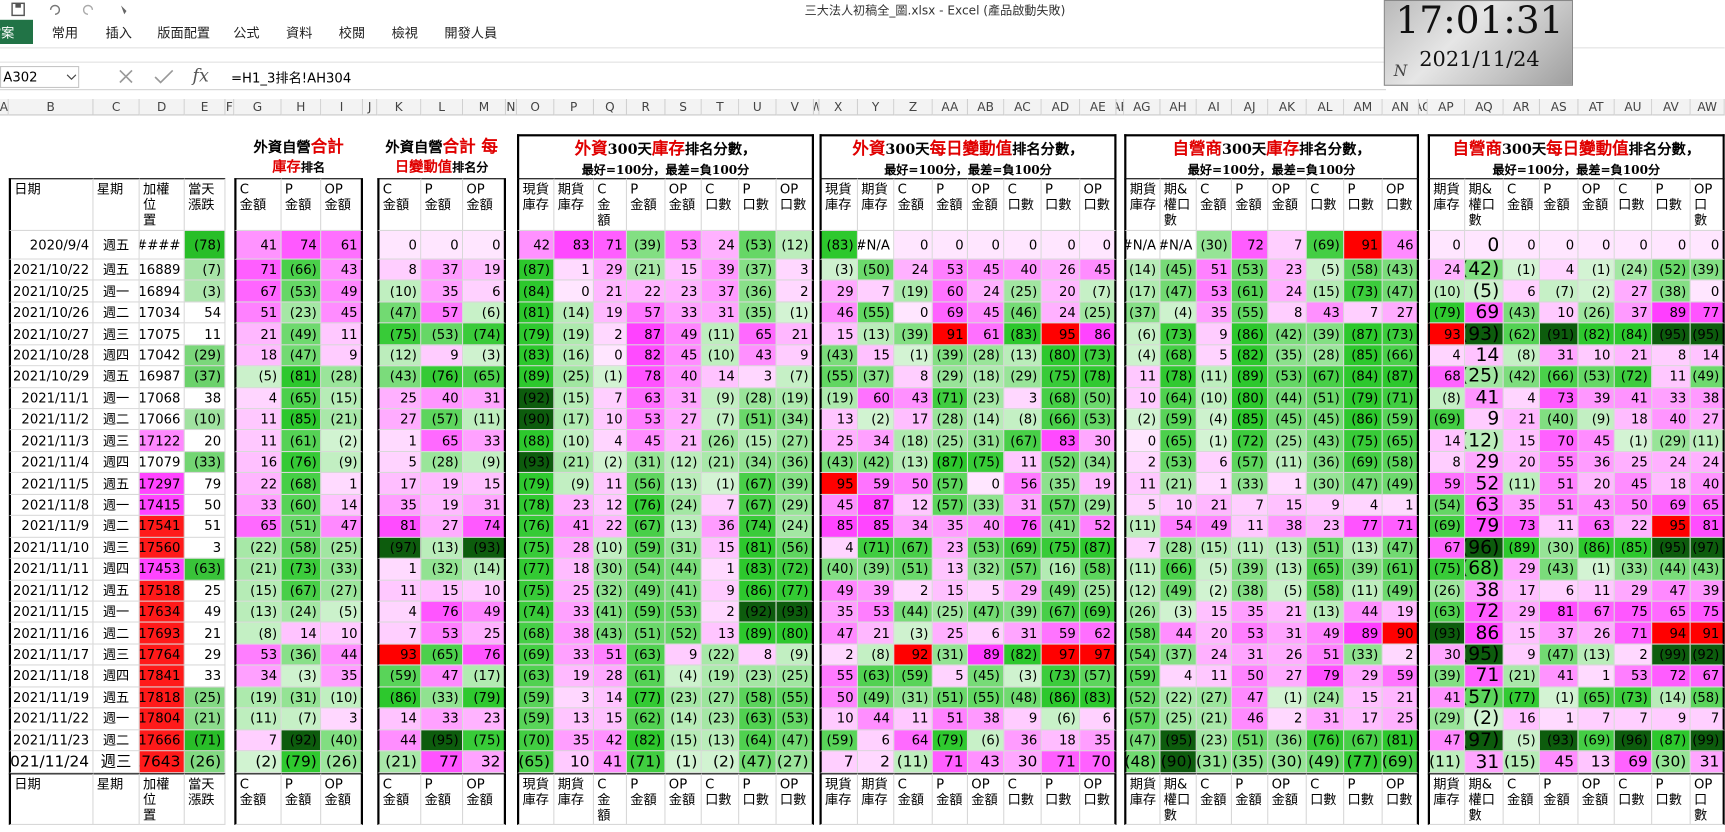 The height and width of the screenshot is (832, 1725). Describe the element at coordinates (470, 167) in the screenshot. I see `title-part: 排名分` at that location.